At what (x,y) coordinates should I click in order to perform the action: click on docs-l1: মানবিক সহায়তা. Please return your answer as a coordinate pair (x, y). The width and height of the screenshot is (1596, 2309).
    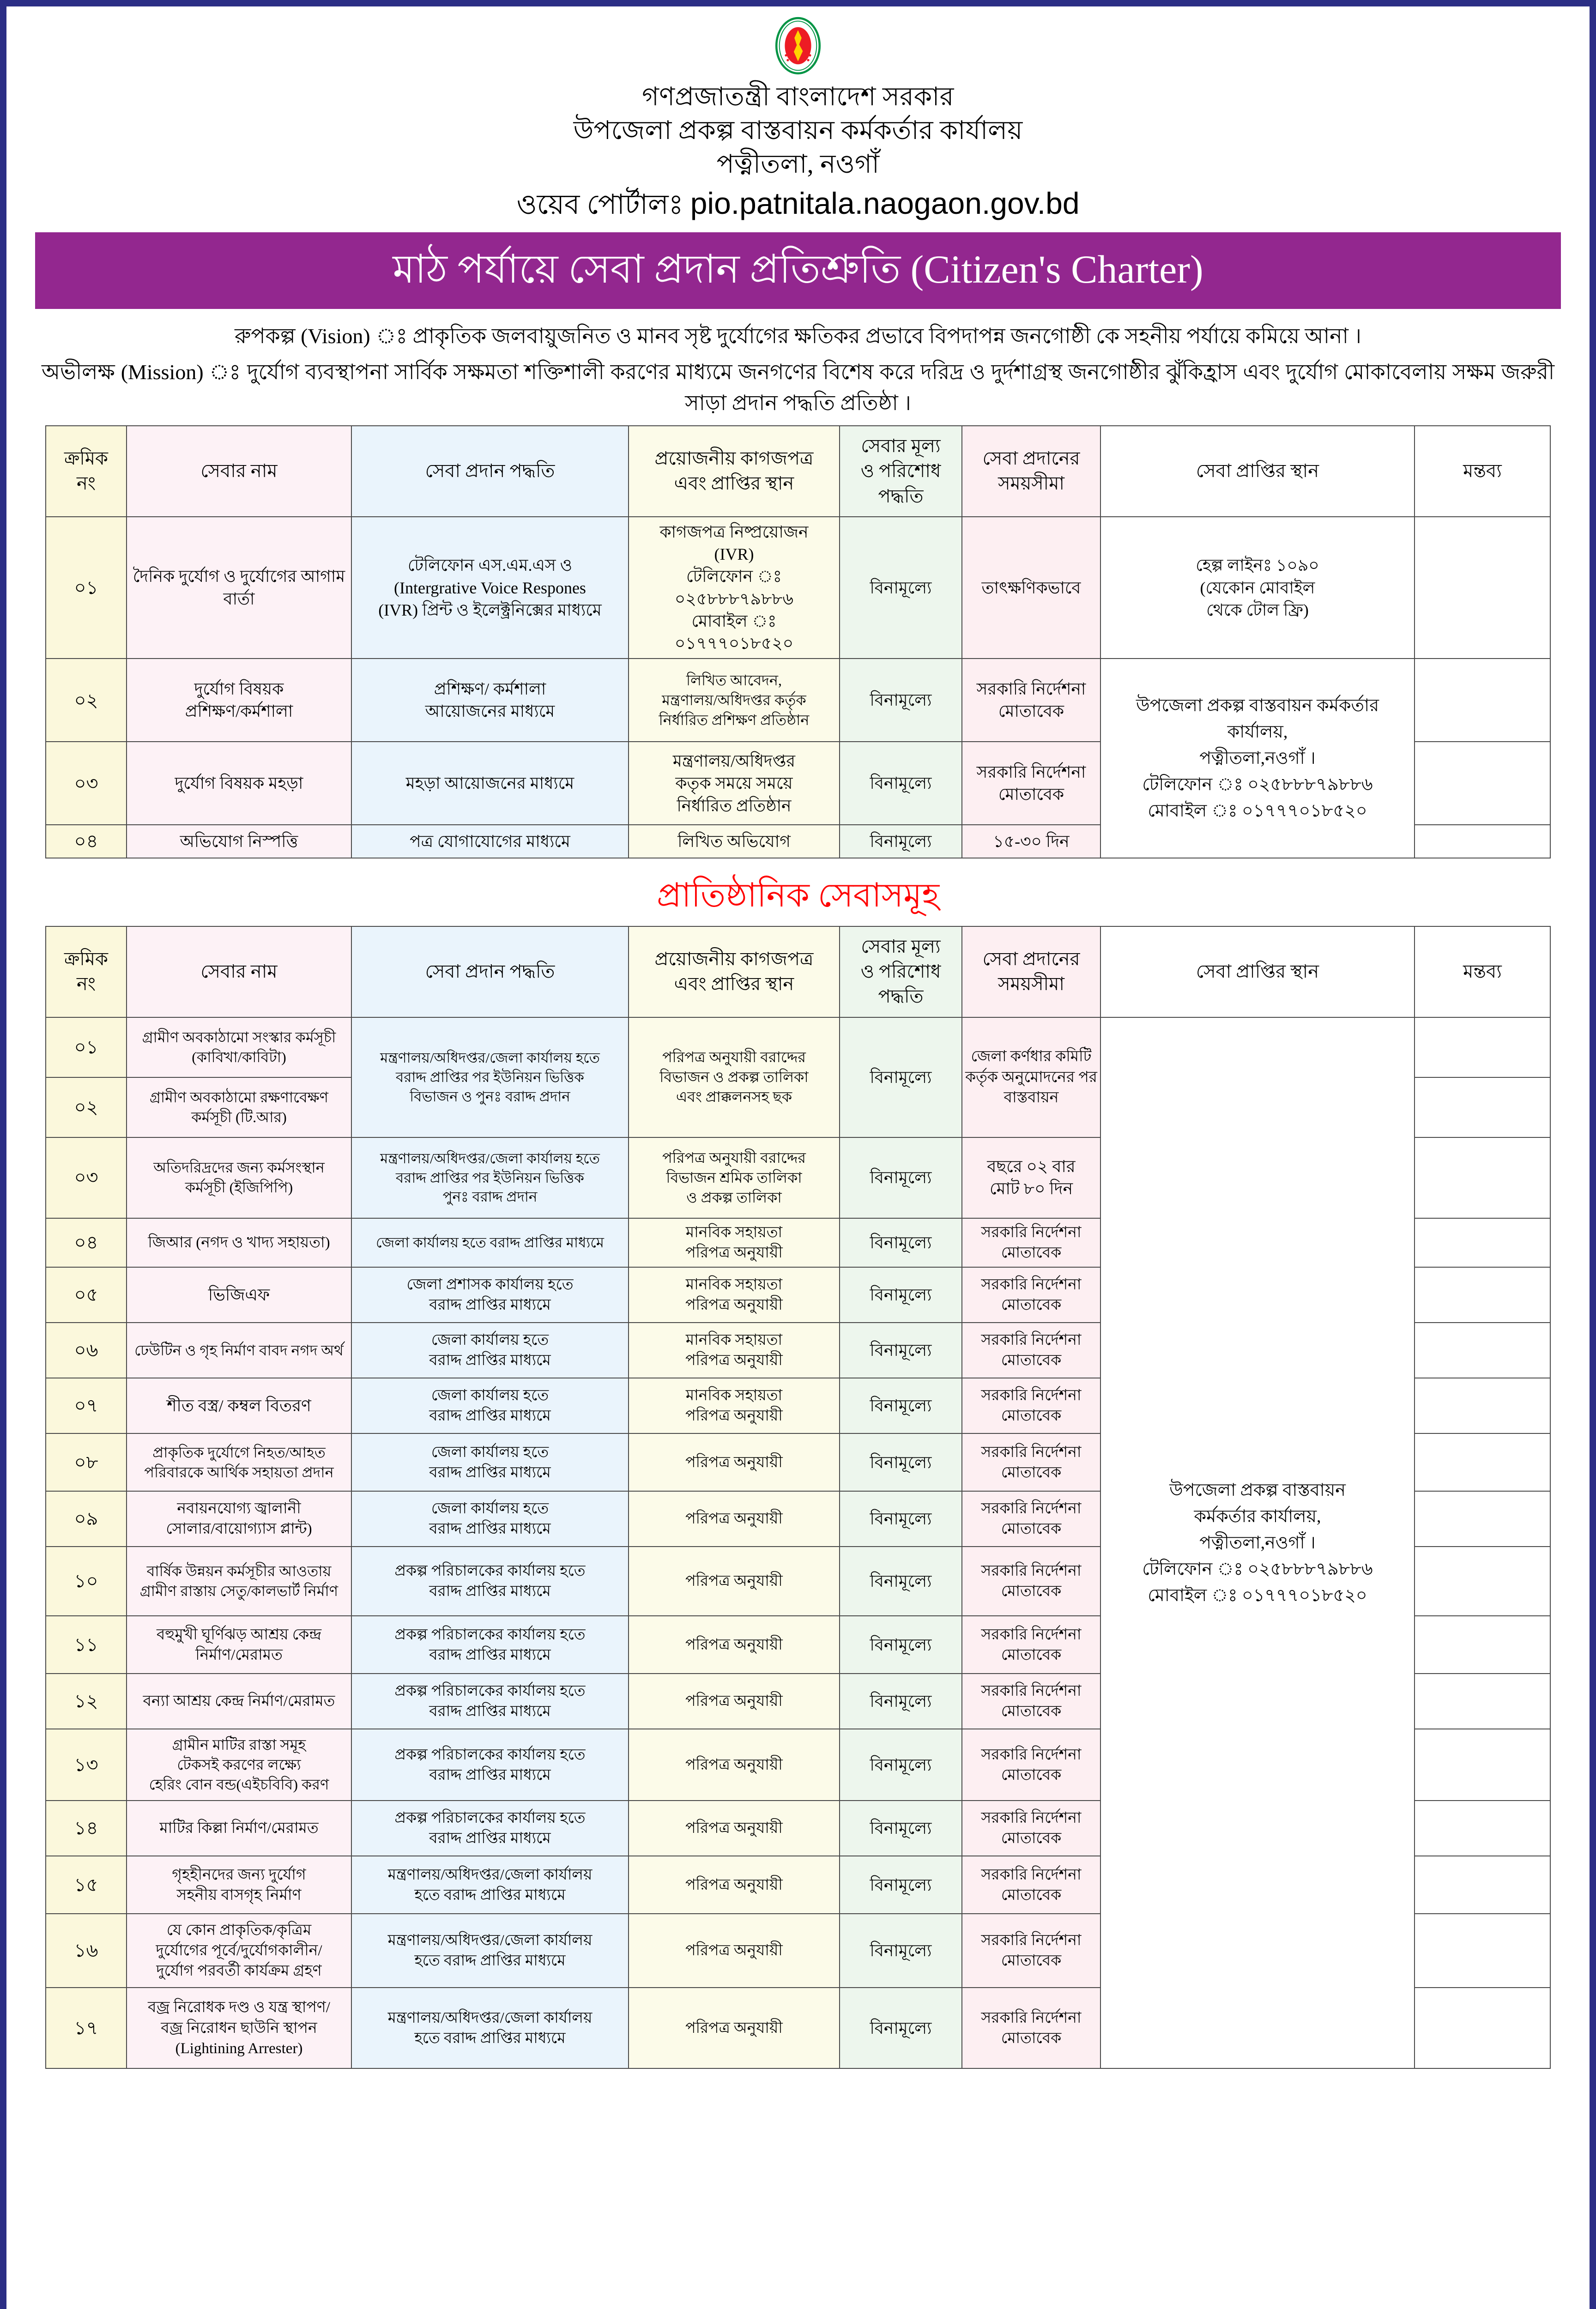
    Looking at the image, I should click on (734, 1396).